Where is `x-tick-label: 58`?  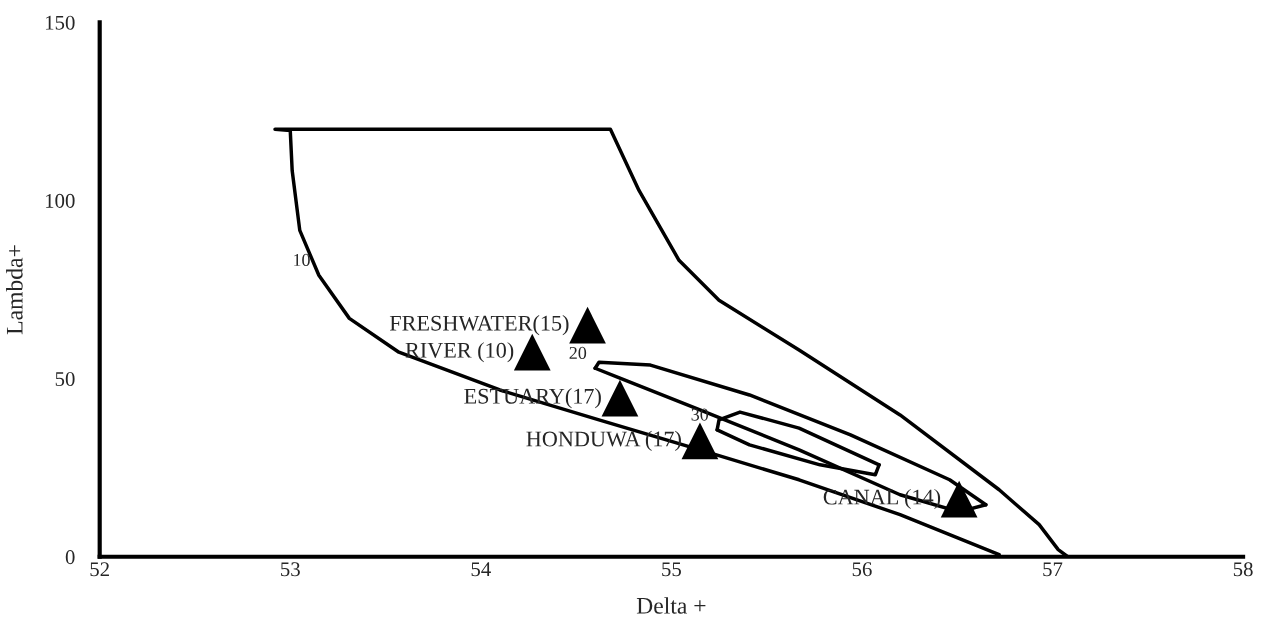
x-tick-label: 58 is located at coordinates (1243, 569).